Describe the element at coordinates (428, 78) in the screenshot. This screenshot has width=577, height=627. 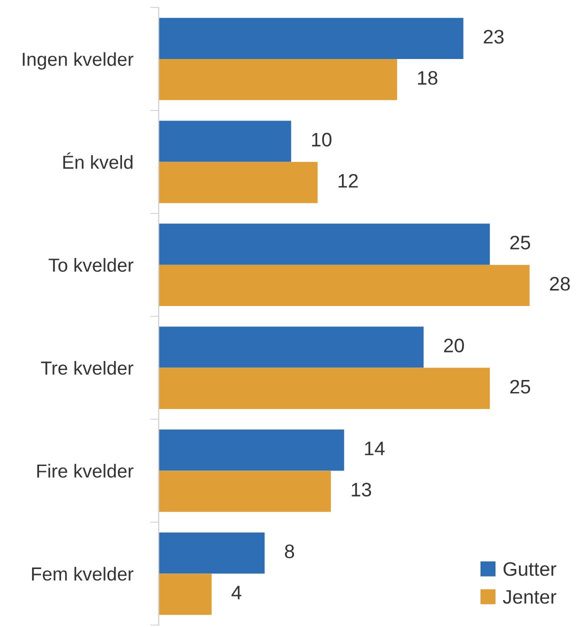
I see `data-label: 18` at that location.